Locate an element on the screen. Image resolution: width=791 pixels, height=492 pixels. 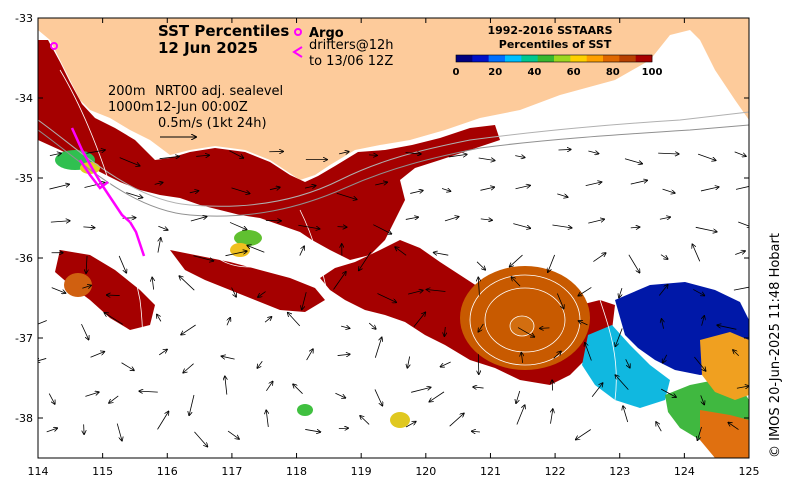
colorbar-title2: Percentiles of SST is located at coordinates (555, 44).